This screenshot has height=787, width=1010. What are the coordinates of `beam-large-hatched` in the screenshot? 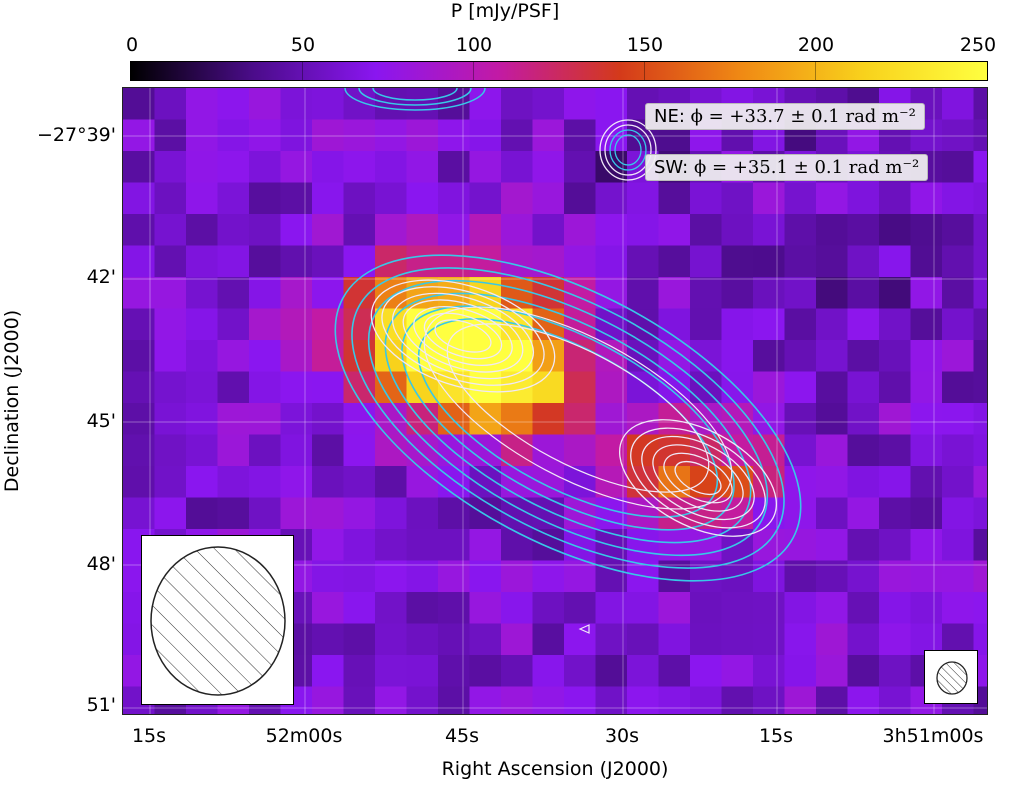 It's located at (217, 620).